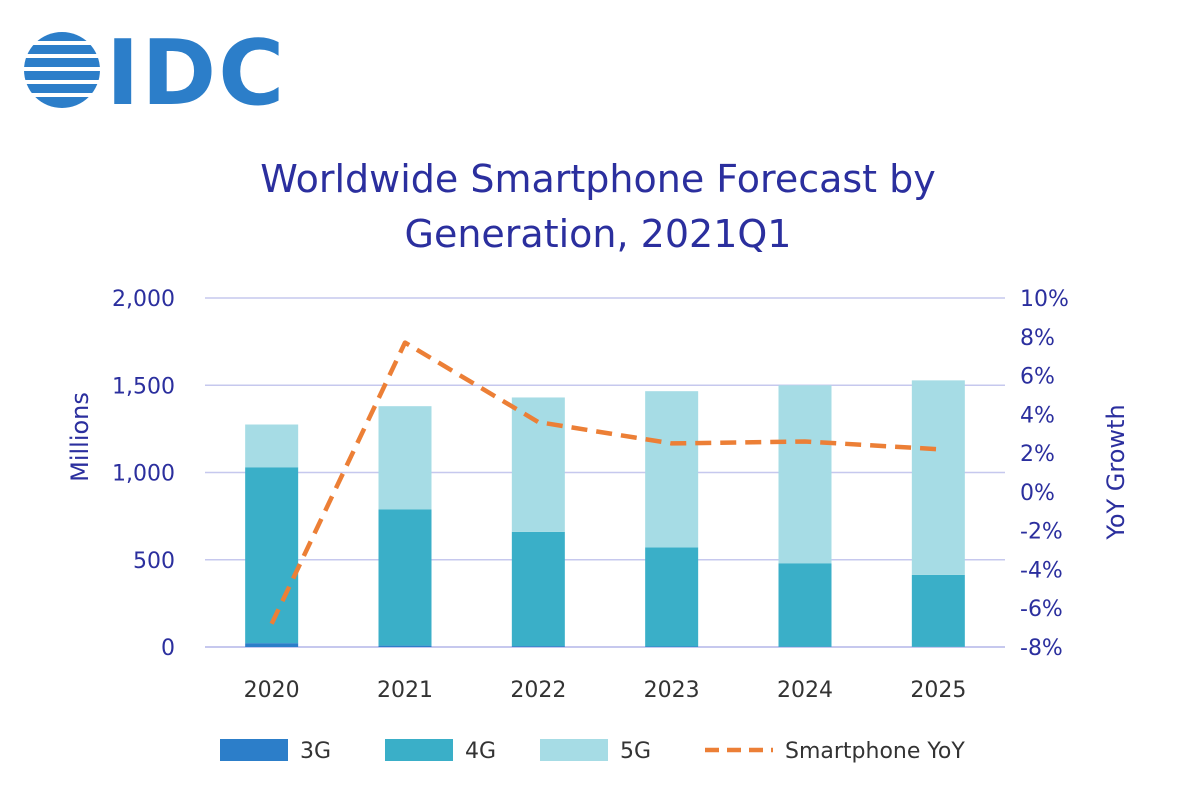  What do you see at coordinates (538, 690) in the screenshot?
I see `x-tick-label: 2022` at bounding box center [538, 690].